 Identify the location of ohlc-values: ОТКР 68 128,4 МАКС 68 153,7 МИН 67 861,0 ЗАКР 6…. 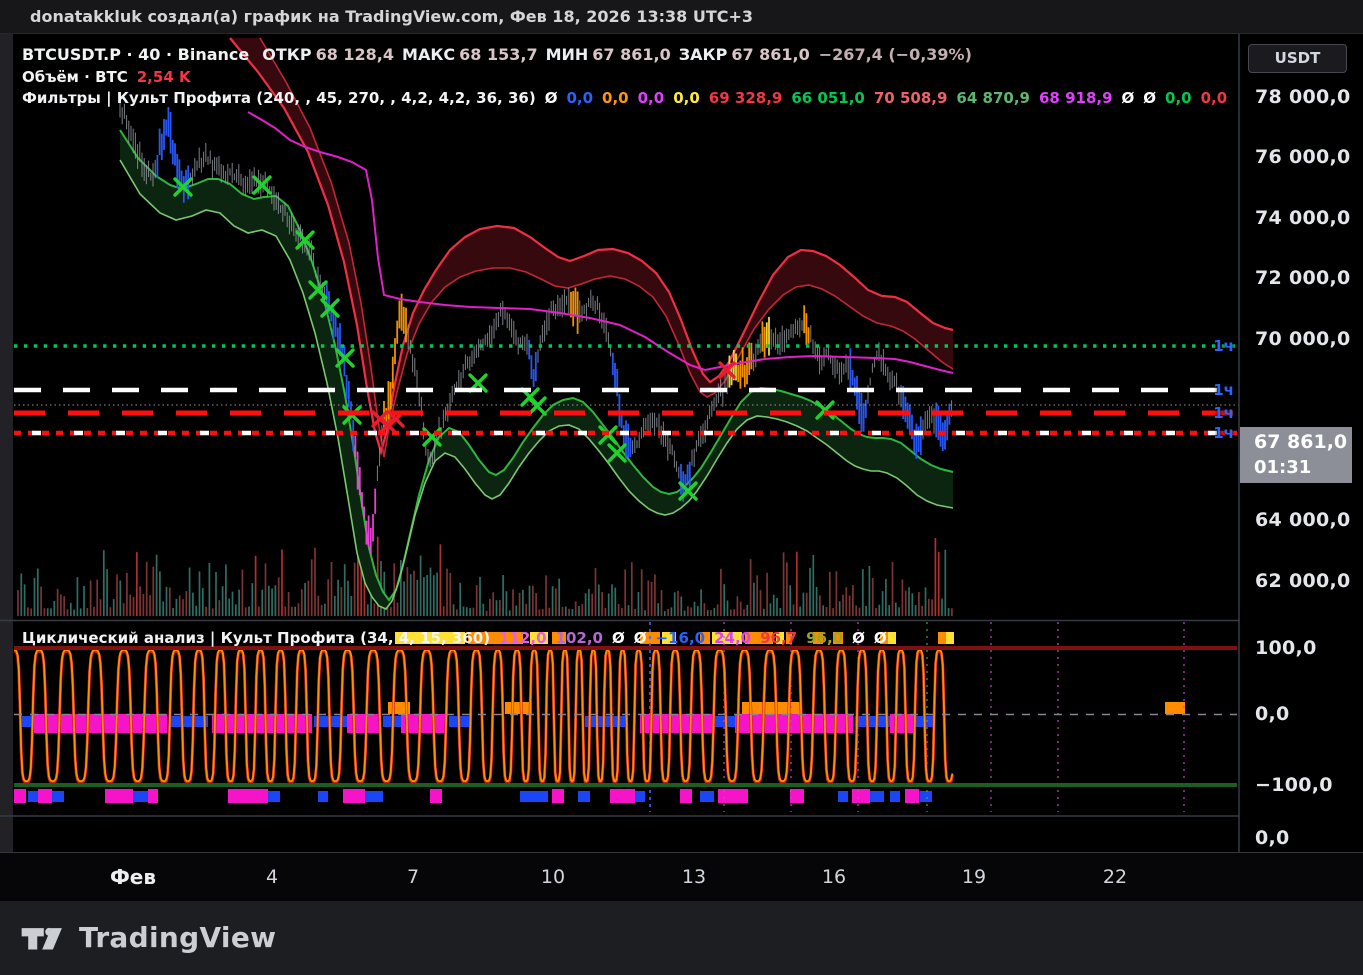
(534, 54).